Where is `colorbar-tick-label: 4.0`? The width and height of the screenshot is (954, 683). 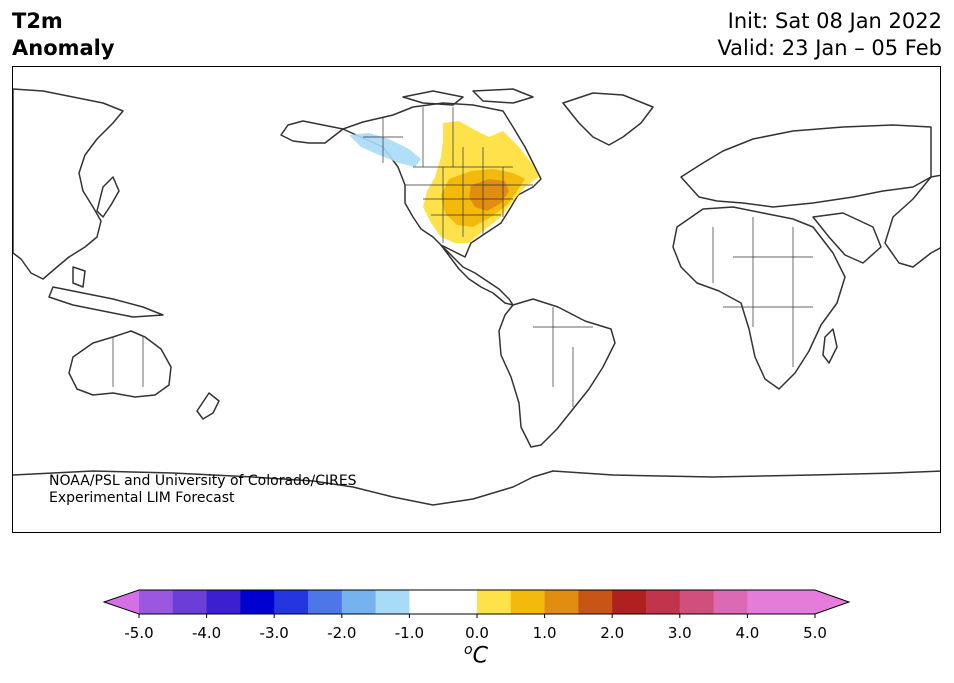 colorbar-tick-label: 4.0 is located at coordinates (747, 633).